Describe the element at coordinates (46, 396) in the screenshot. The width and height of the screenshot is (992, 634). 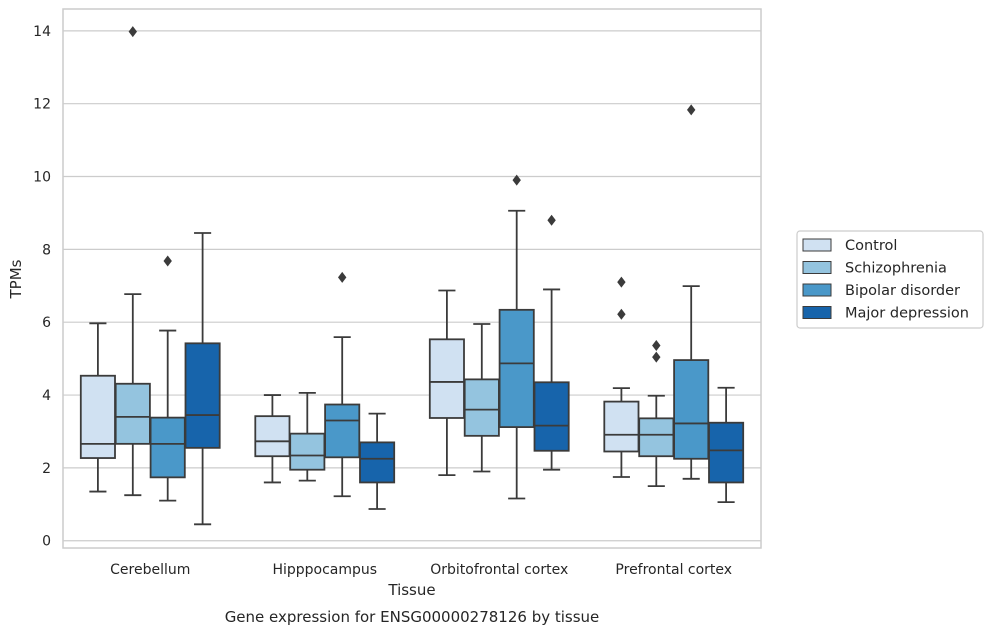
I see `y-tick-label: 4` at that location.